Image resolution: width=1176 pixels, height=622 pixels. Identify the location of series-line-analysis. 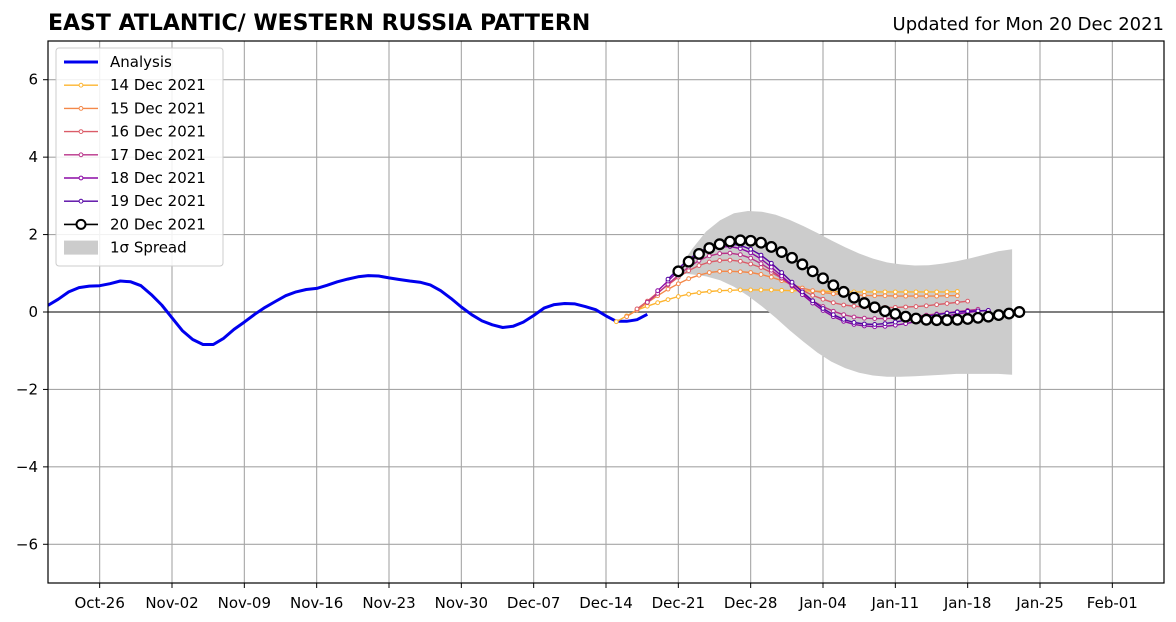
(348, 310).